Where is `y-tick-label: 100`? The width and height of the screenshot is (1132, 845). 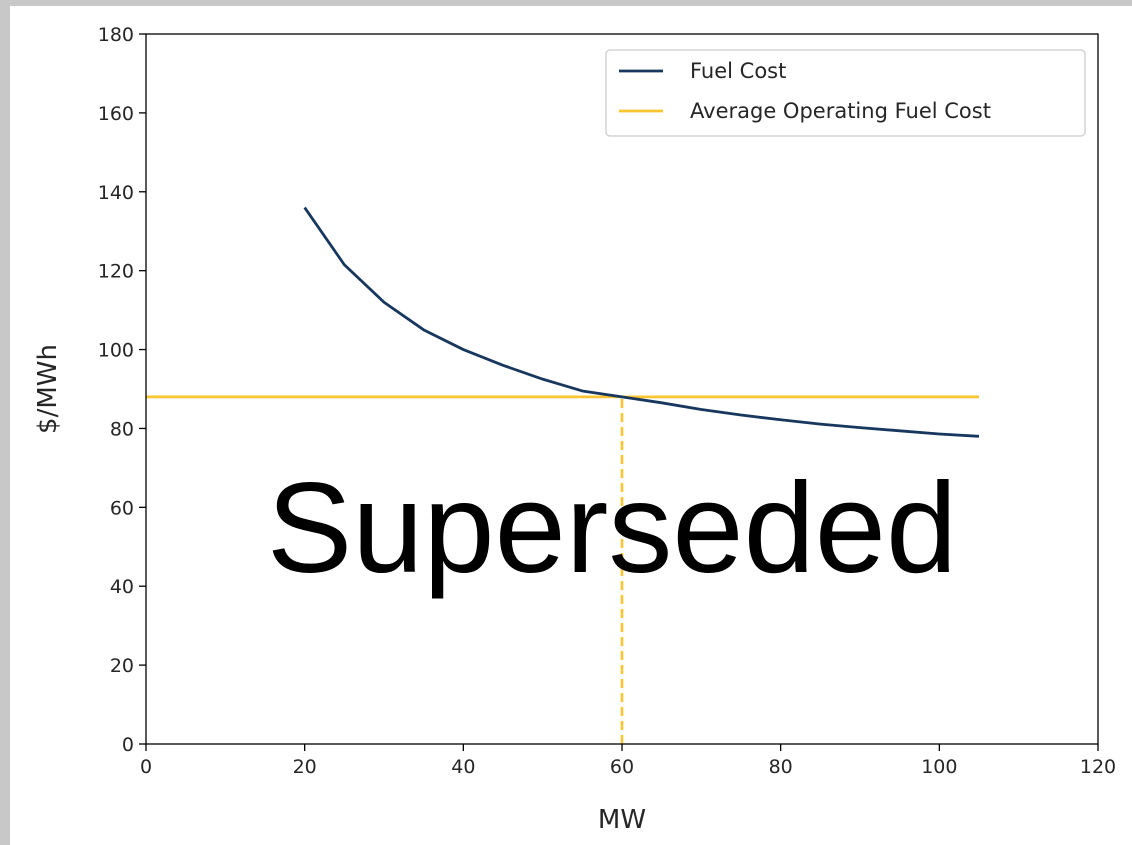
y-tick-label: 100 is located at coordinates (116, 351).